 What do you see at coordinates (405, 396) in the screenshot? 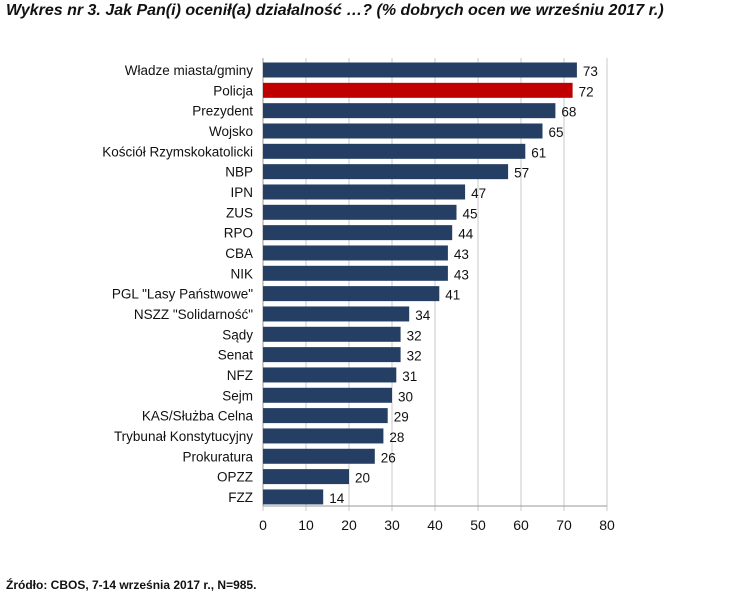
I see `data-label: 30` at bounding box center [405, 396].